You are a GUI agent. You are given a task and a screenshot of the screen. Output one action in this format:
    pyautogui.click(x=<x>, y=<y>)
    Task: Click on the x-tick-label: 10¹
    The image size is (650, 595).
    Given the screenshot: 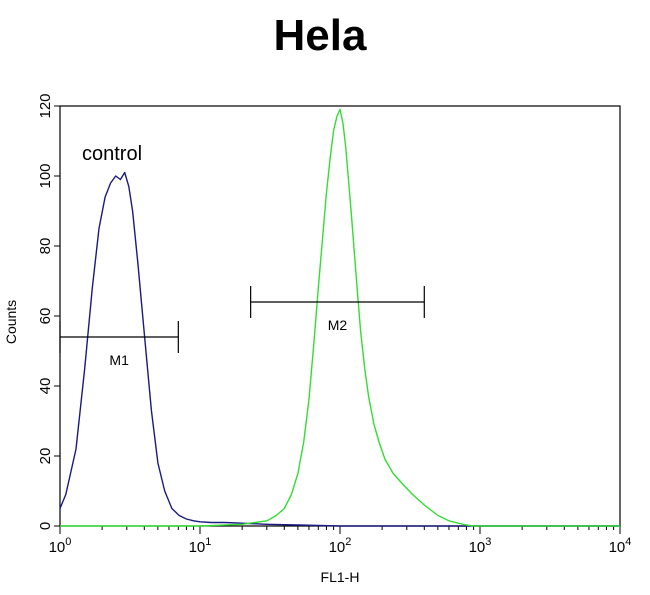 What is the action you would take?
    pyautogui.click(x=200, y=546)
    